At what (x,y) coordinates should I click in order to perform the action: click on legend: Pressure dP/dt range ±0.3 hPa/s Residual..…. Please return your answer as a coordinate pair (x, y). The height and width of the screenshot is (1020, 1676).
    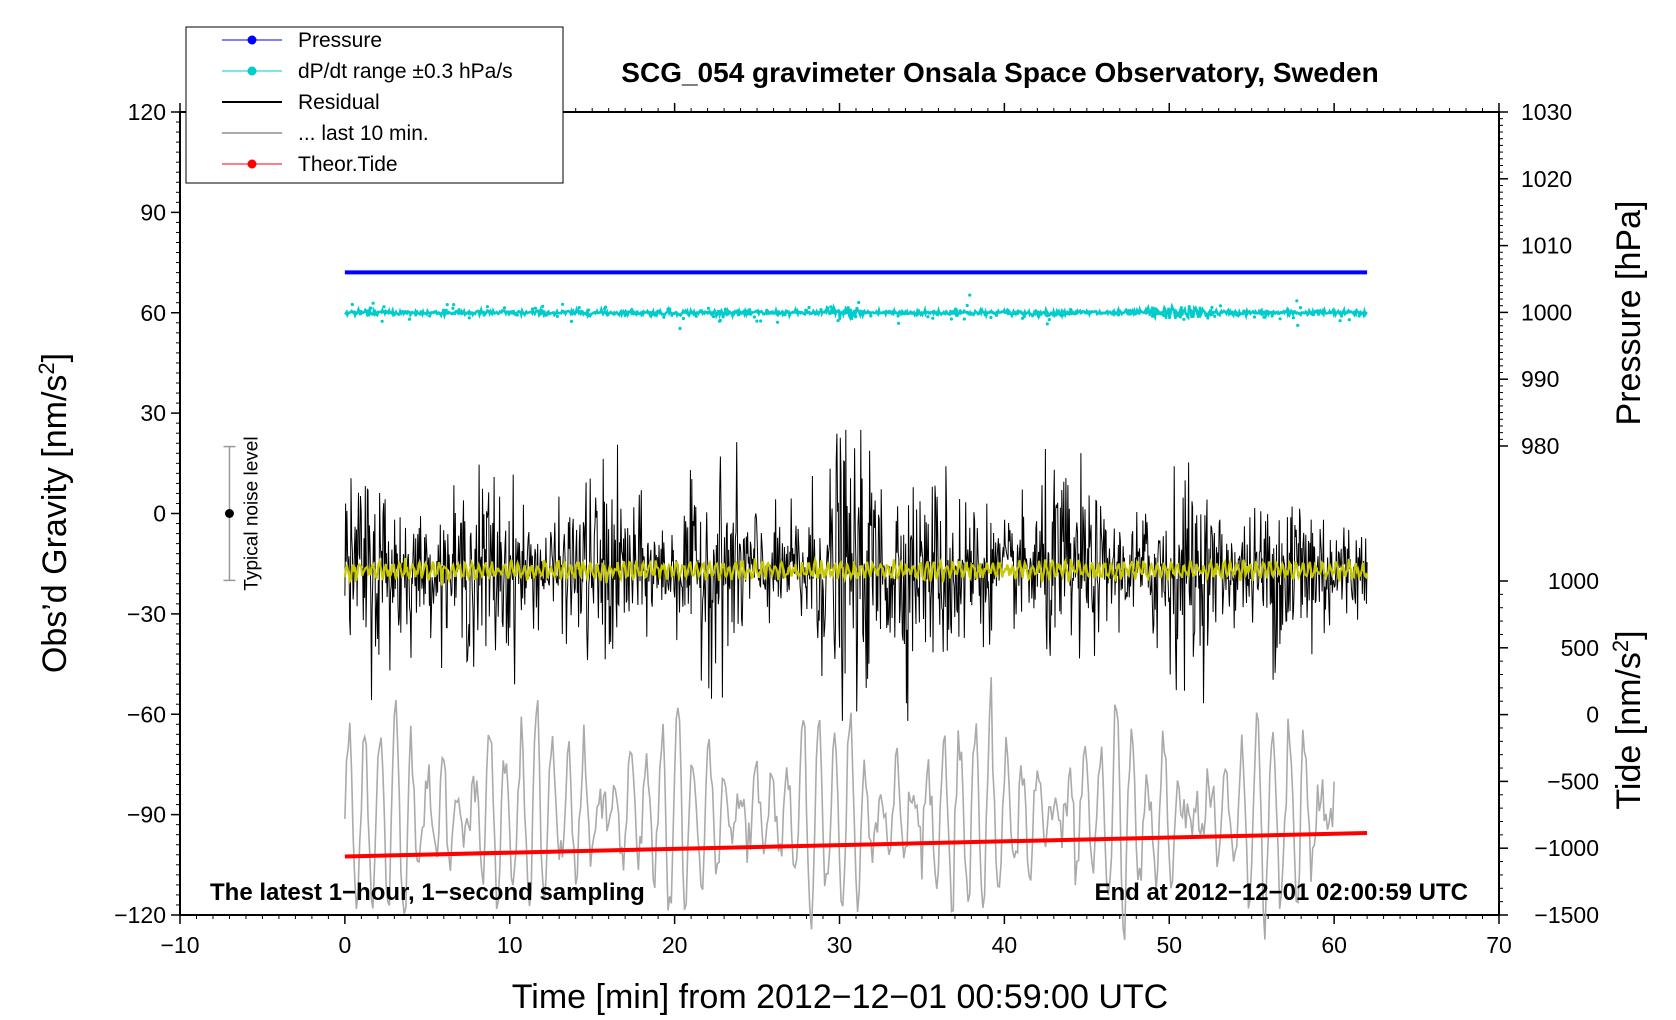
    Looking at the image, I should click on (374, 105).